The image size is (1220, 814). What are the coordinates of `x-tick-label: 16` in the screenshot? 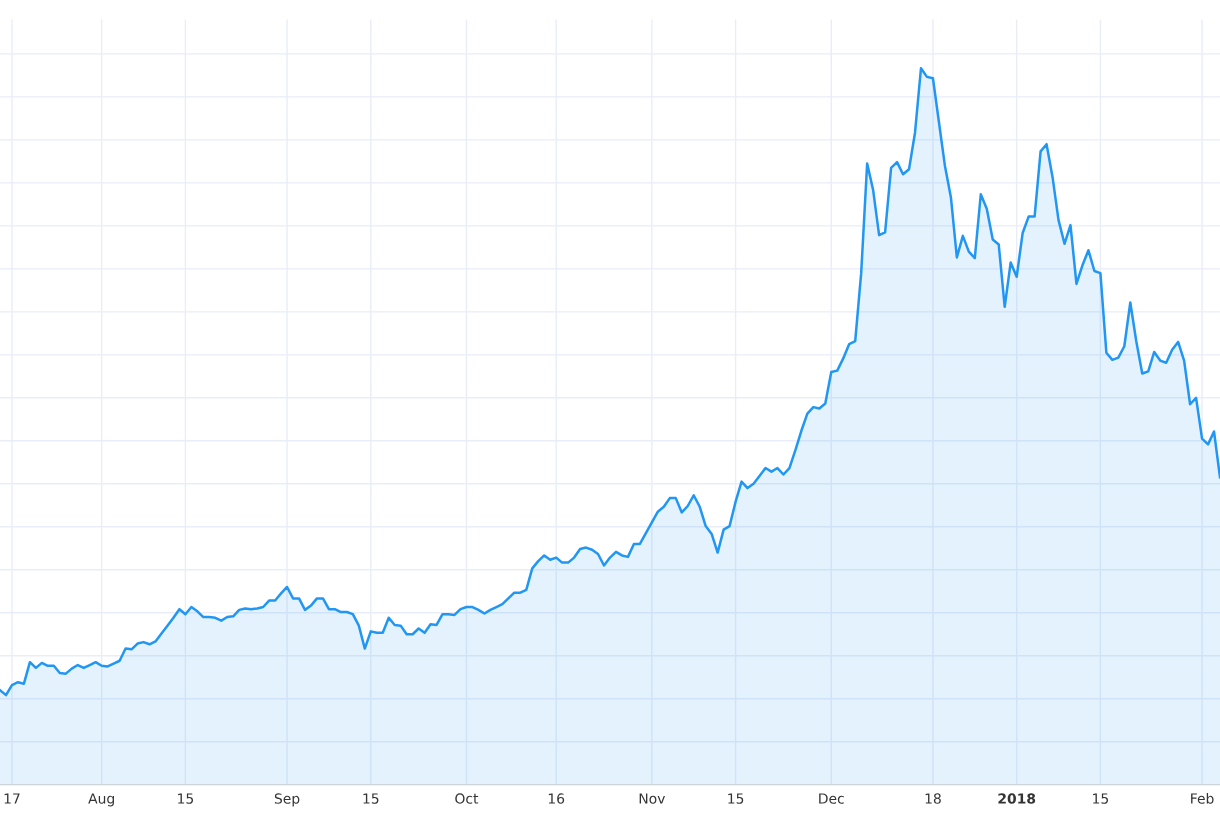 It's located at (556, 798).